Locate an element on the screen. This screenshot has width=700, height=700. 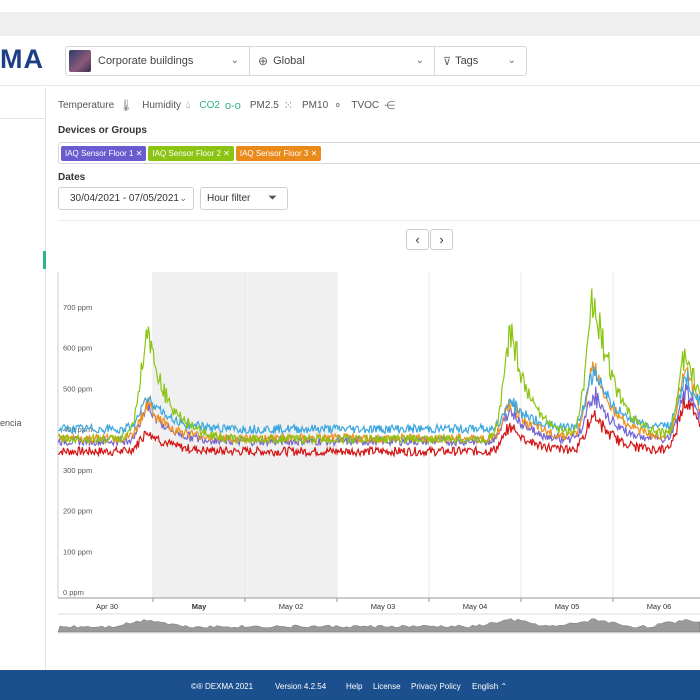
device-tag: IAQ Sensor Floor 1 ✕ is located at coordinates (104, 153).